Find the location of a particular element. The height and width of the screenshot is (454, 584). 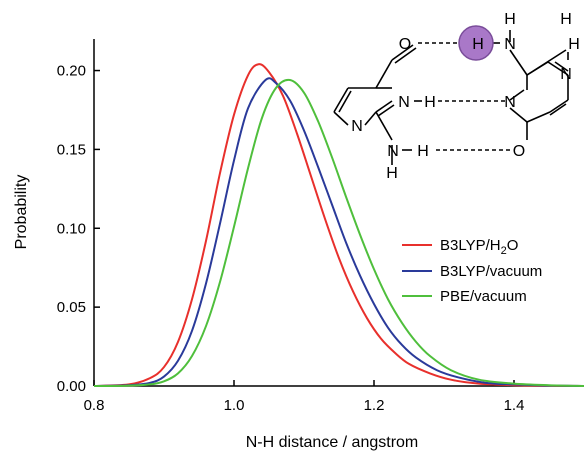

highlighted-hydrogen-circle is located at coordinates (476, 43).